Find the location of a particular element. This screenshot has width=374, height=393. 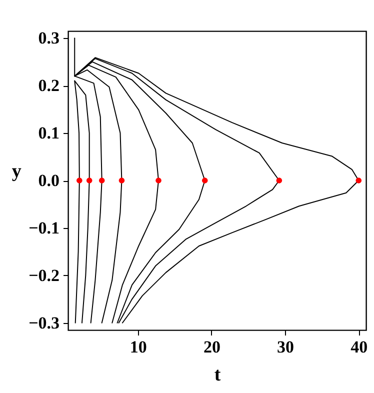

y-tick-label: −0.1 is located at coordinates (44, 228).